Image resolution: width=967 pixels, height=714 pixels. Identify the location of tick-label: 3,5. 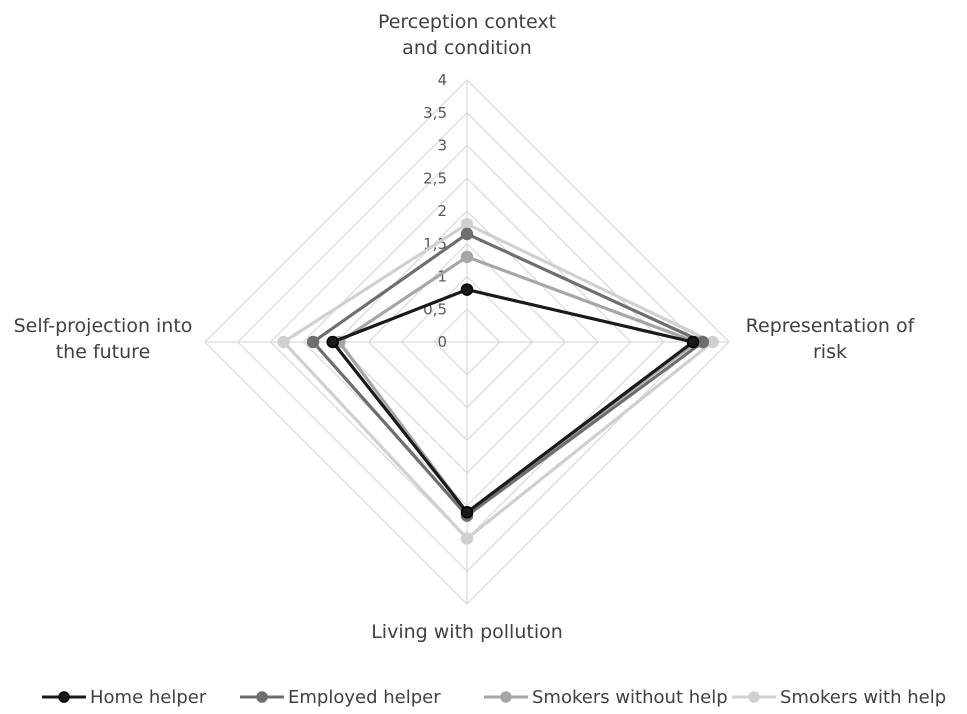
(435, 113).